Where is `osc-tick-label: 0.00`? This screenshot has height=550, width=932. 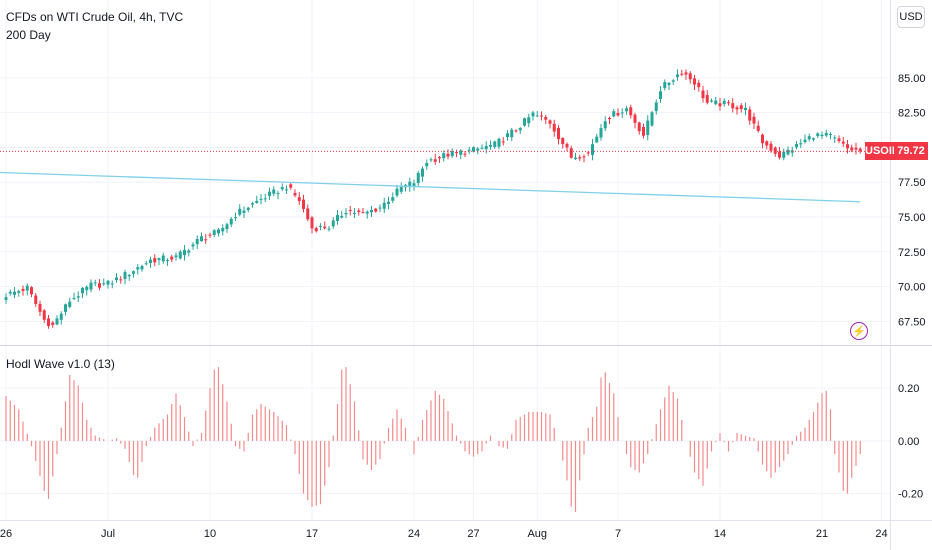 osc-tick-label: 0.00 is located at coordinates (908, 442).